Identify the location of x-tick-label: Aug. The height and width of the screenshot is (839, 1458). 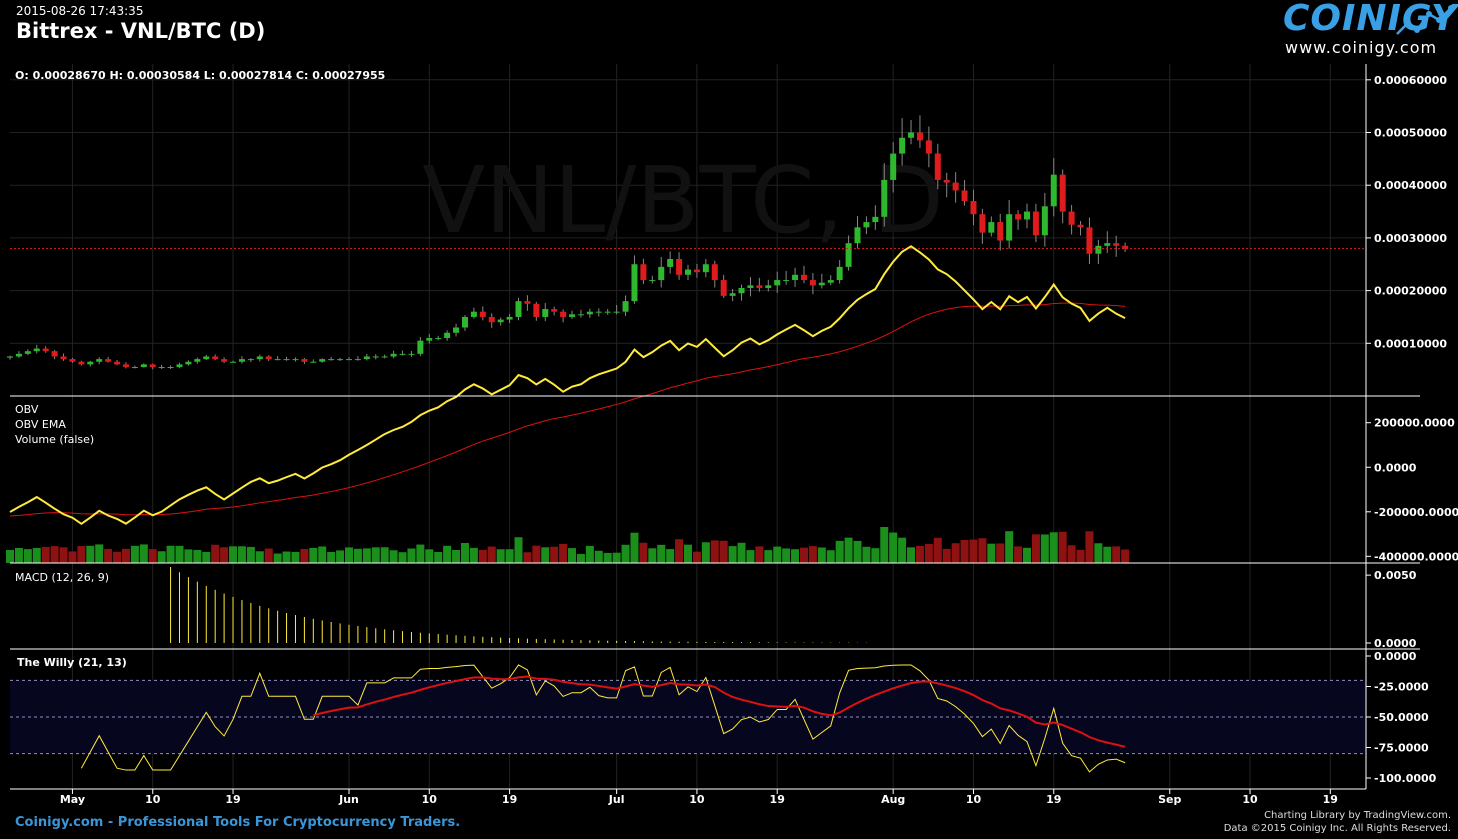
(893, 799).